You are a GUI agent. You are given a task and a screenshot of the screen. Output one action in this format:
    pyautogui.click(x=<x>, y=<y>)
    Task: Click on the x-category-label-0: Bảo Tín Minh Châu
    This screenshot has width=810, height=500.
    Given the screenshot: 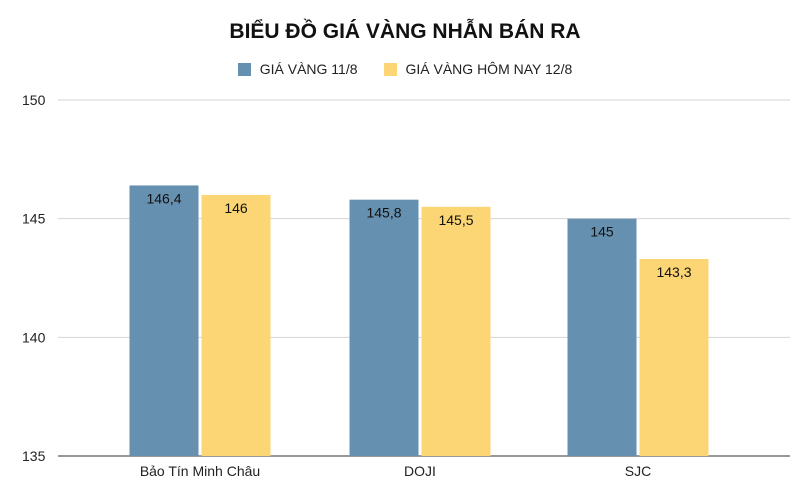 What is the action you would take?
    pyautogui.click(x=200, y=471)
    